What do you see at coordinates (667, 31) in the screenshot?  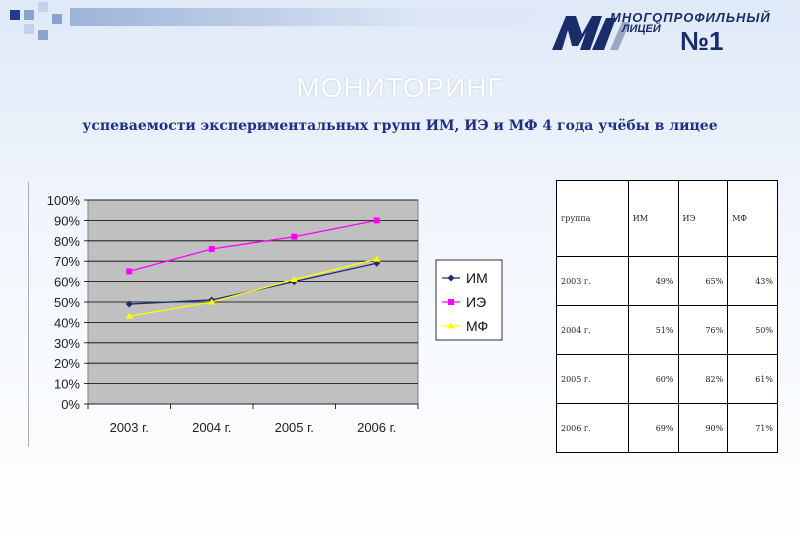 I see `lyceum-logo: МНОГОПРОФИЛЬНЫЙ ЛИЦЕЙ №1` at bounding box center [667, 31].